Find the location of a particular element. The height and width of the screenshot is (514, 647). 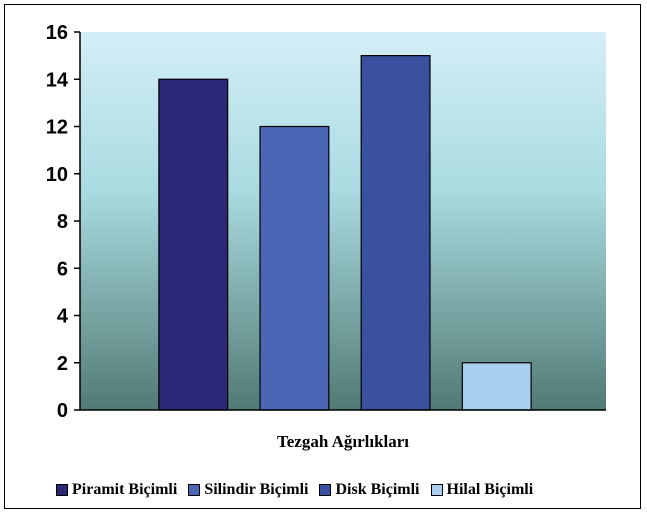

legend-item: Silindir Biçimli is located at coordinates (248, 490).